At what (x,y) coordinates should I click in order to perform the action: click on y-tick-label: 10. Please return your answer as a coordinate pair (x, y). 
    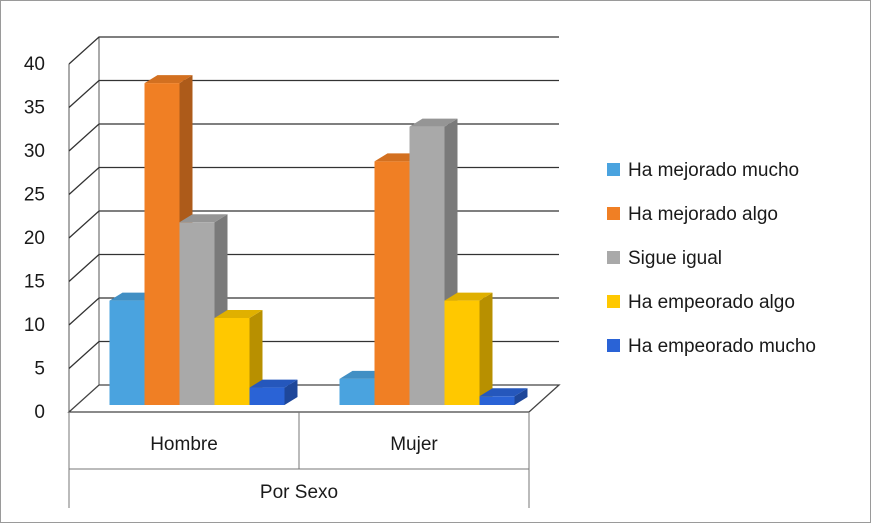
    Looking at the image, I should click on (34, 325).